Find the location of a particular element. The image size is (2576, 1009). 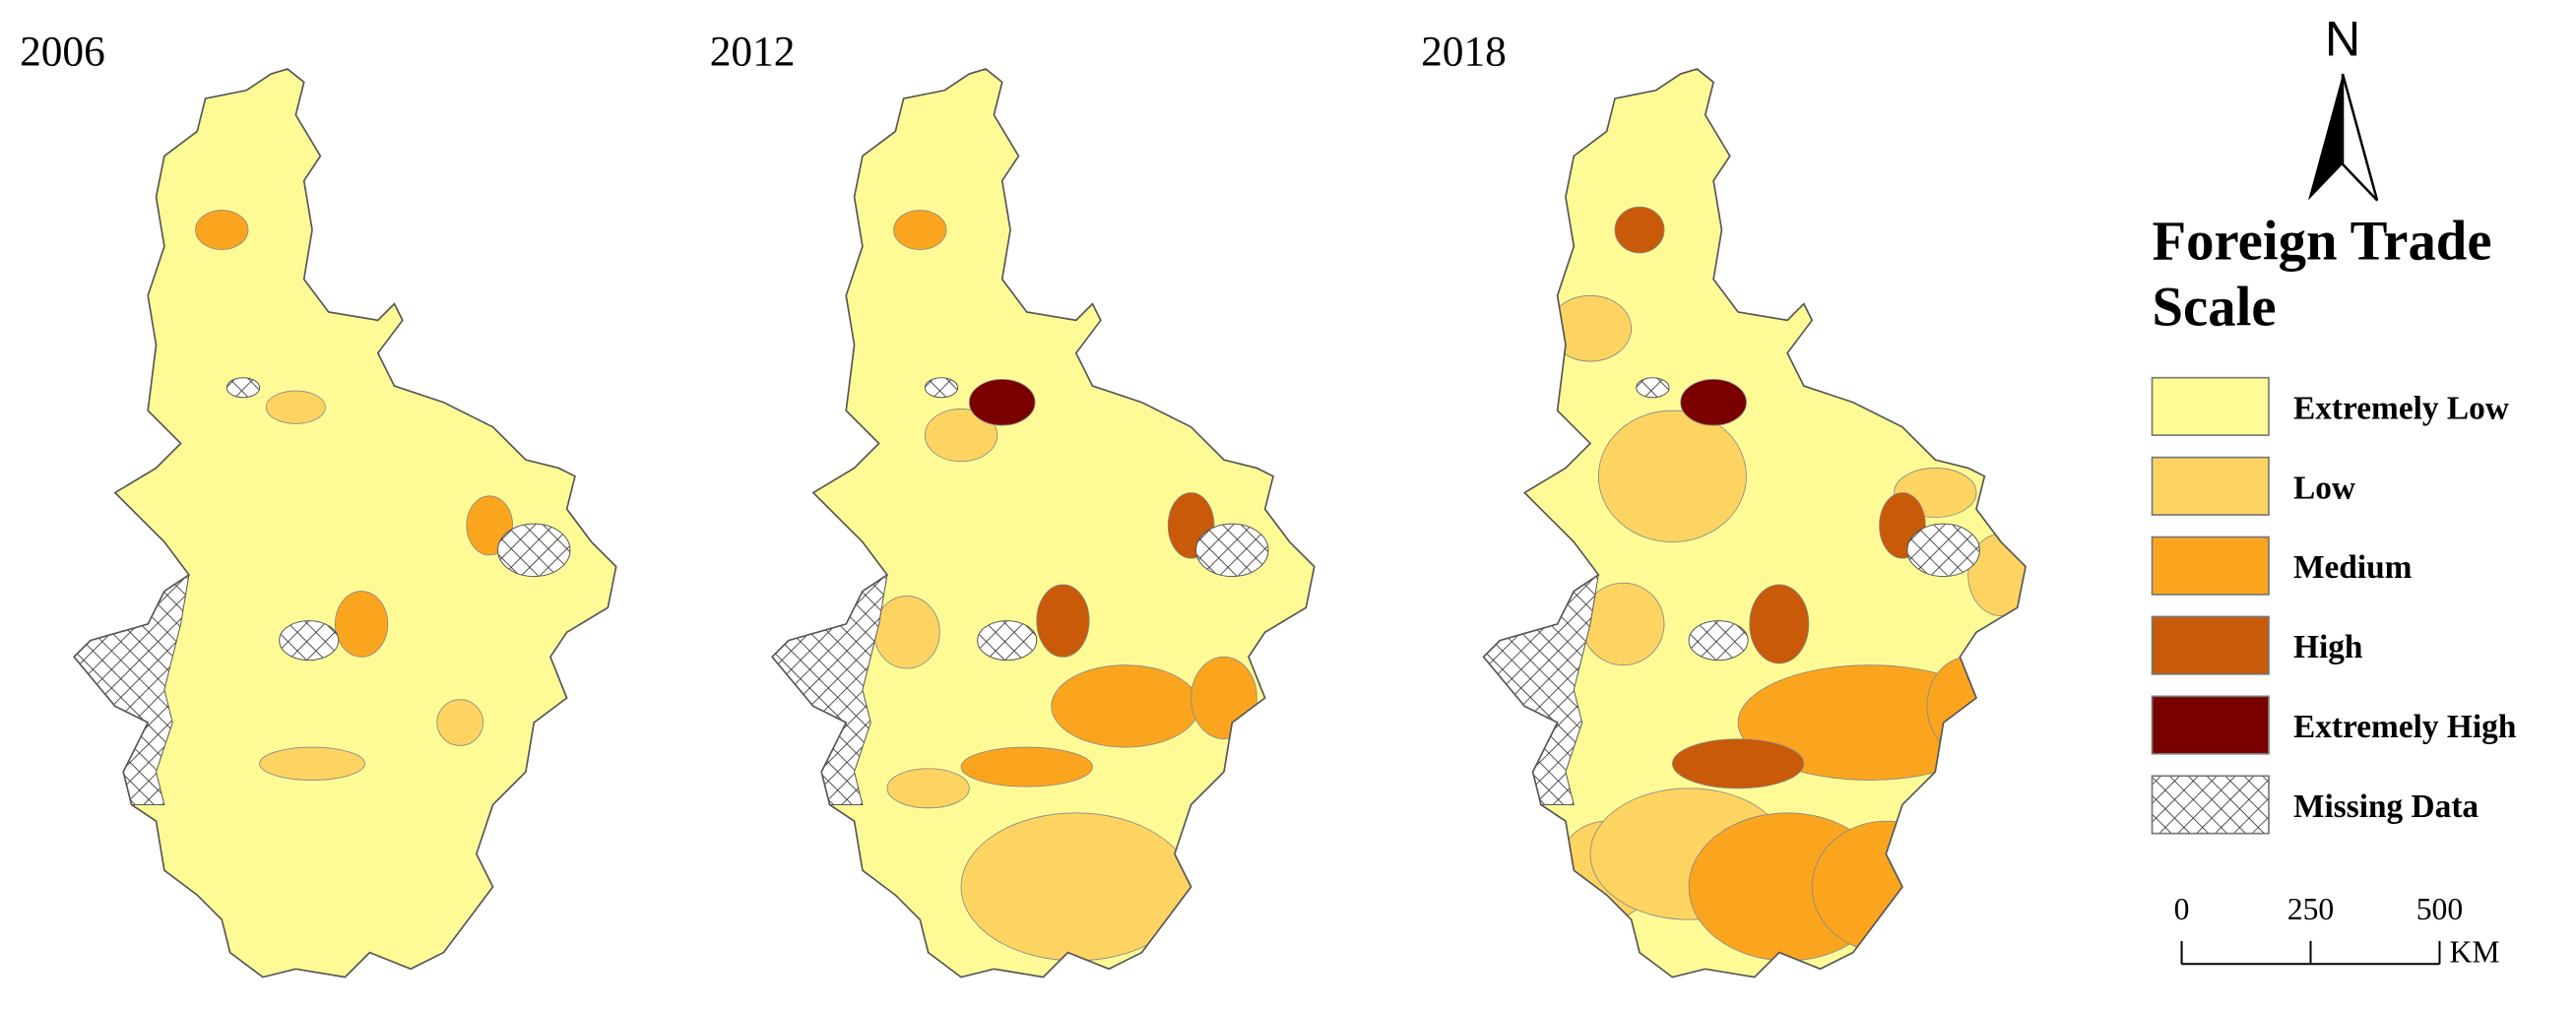

scale-bar: 0 250 500 KM is located at coordinates (2337, 931).